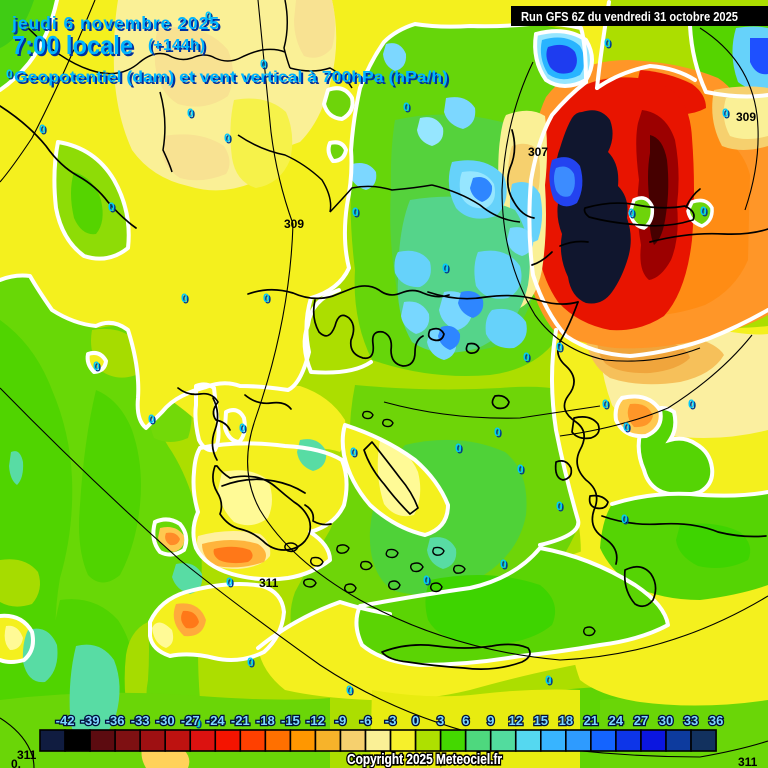 This screenshot has width=768, height=768. I want to click on svg-text: -12, so click(315, 720).